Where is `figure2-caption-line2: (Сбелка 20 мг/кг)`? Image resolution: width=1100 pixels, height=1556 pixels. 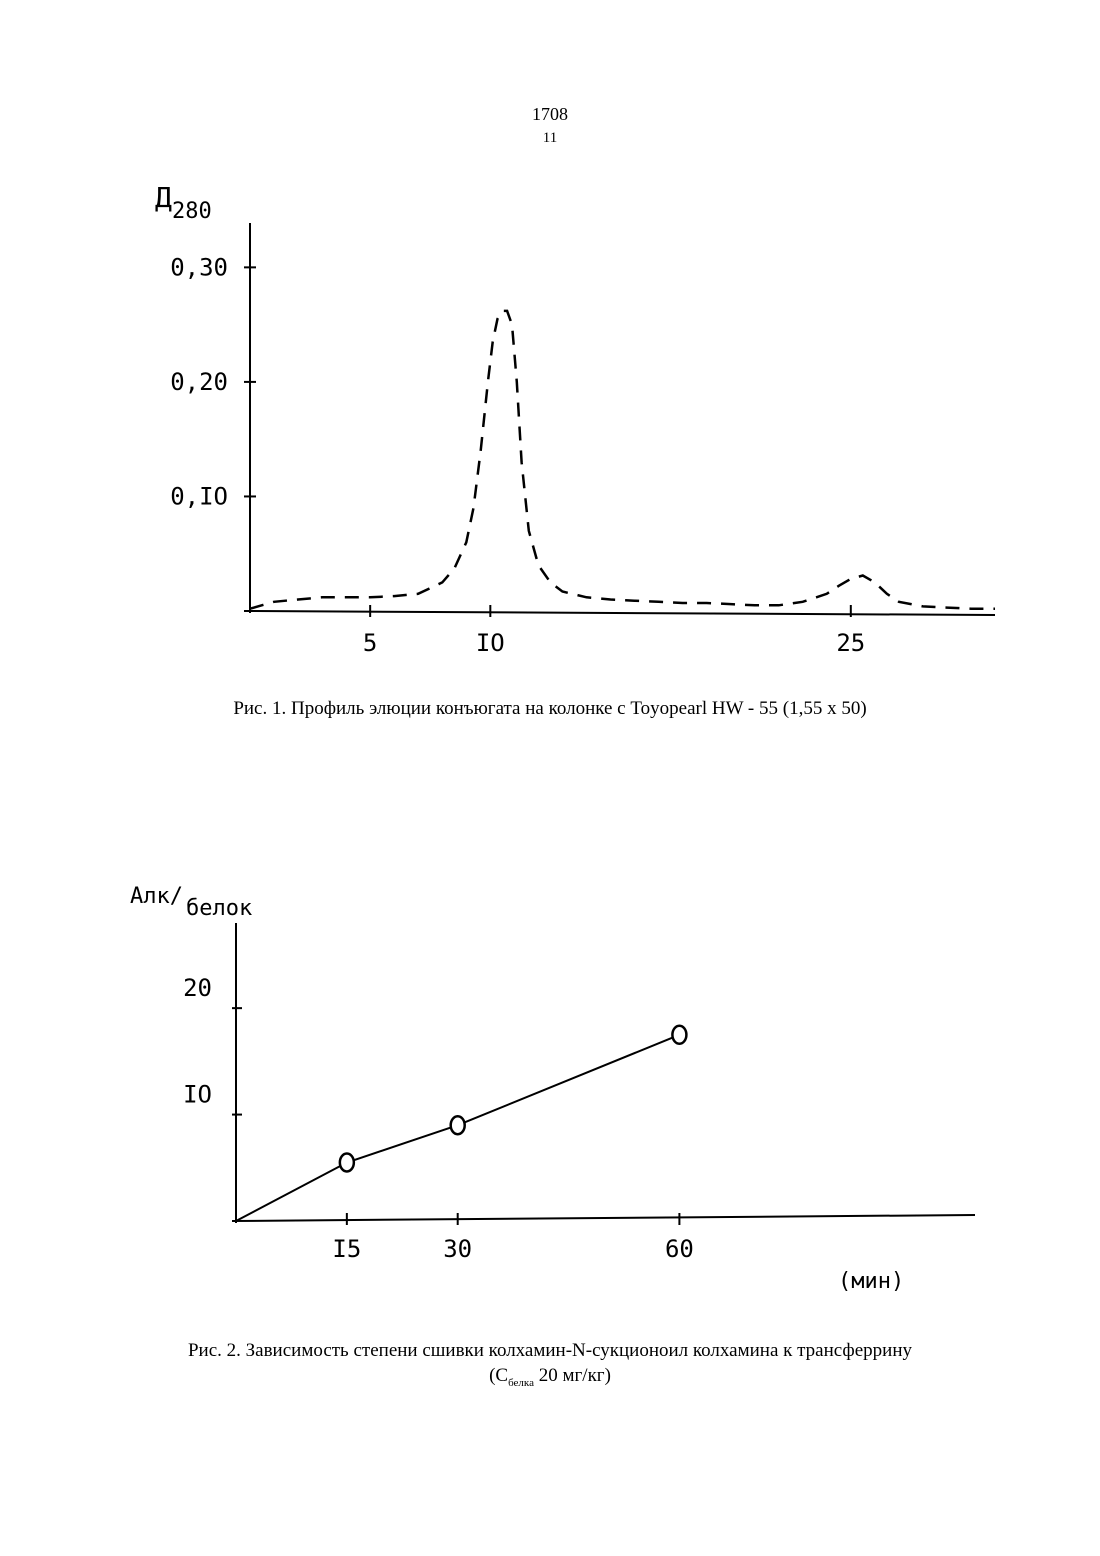 figure2-caption-line2: (Сбелка 20 мг/кг) is located at coordinates (550, 1379).